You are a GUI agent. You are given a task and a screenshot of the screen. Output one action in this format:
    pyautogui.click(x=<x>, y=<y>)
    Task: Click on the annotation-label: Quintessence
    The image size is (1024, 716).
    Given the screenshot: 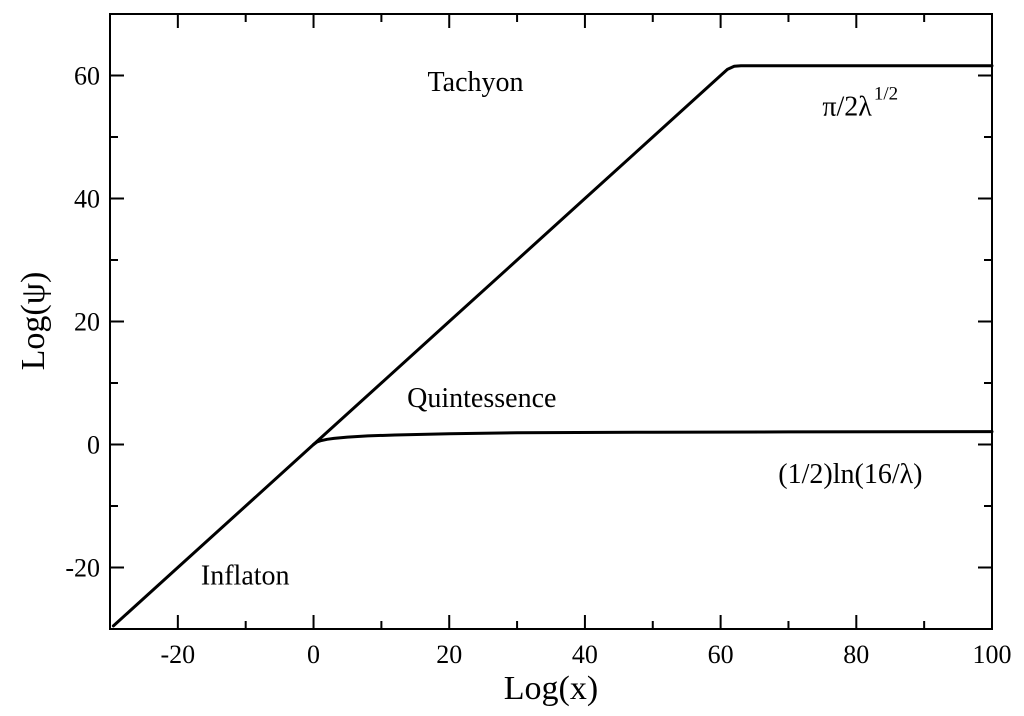 What is the action you would take?
    pyautogui.click(x=481, y=398)
    